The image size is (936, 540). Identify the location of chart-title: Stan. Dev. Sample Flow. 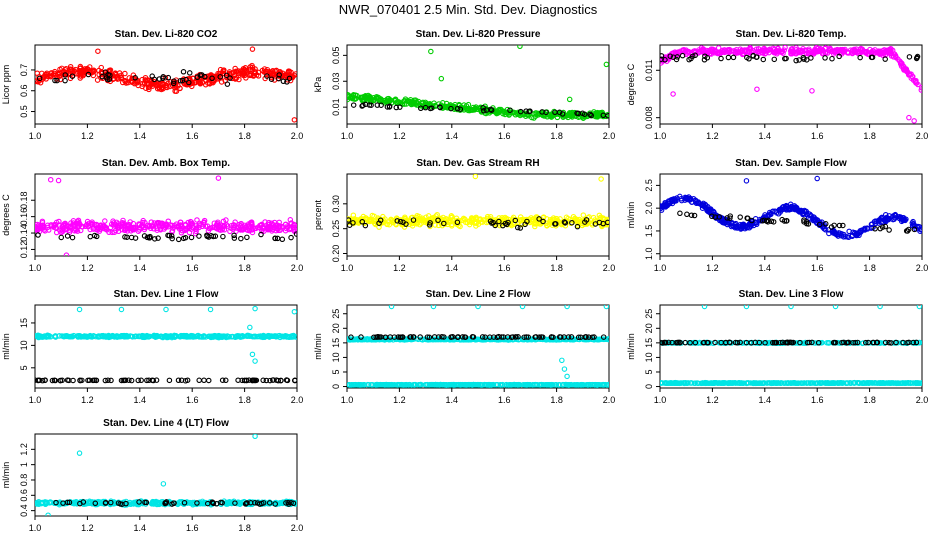
(791, 163).